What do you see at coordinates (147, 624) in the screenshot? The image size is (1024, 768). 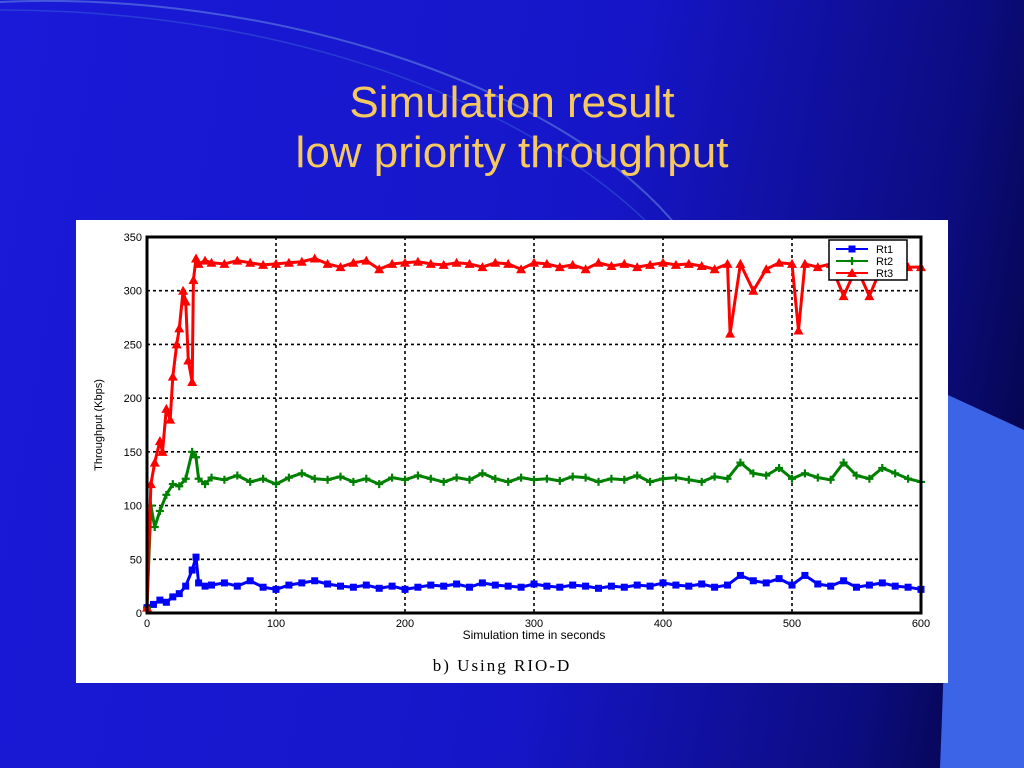 I see `x-tick-label: 0` at bounding box center [147, 624].